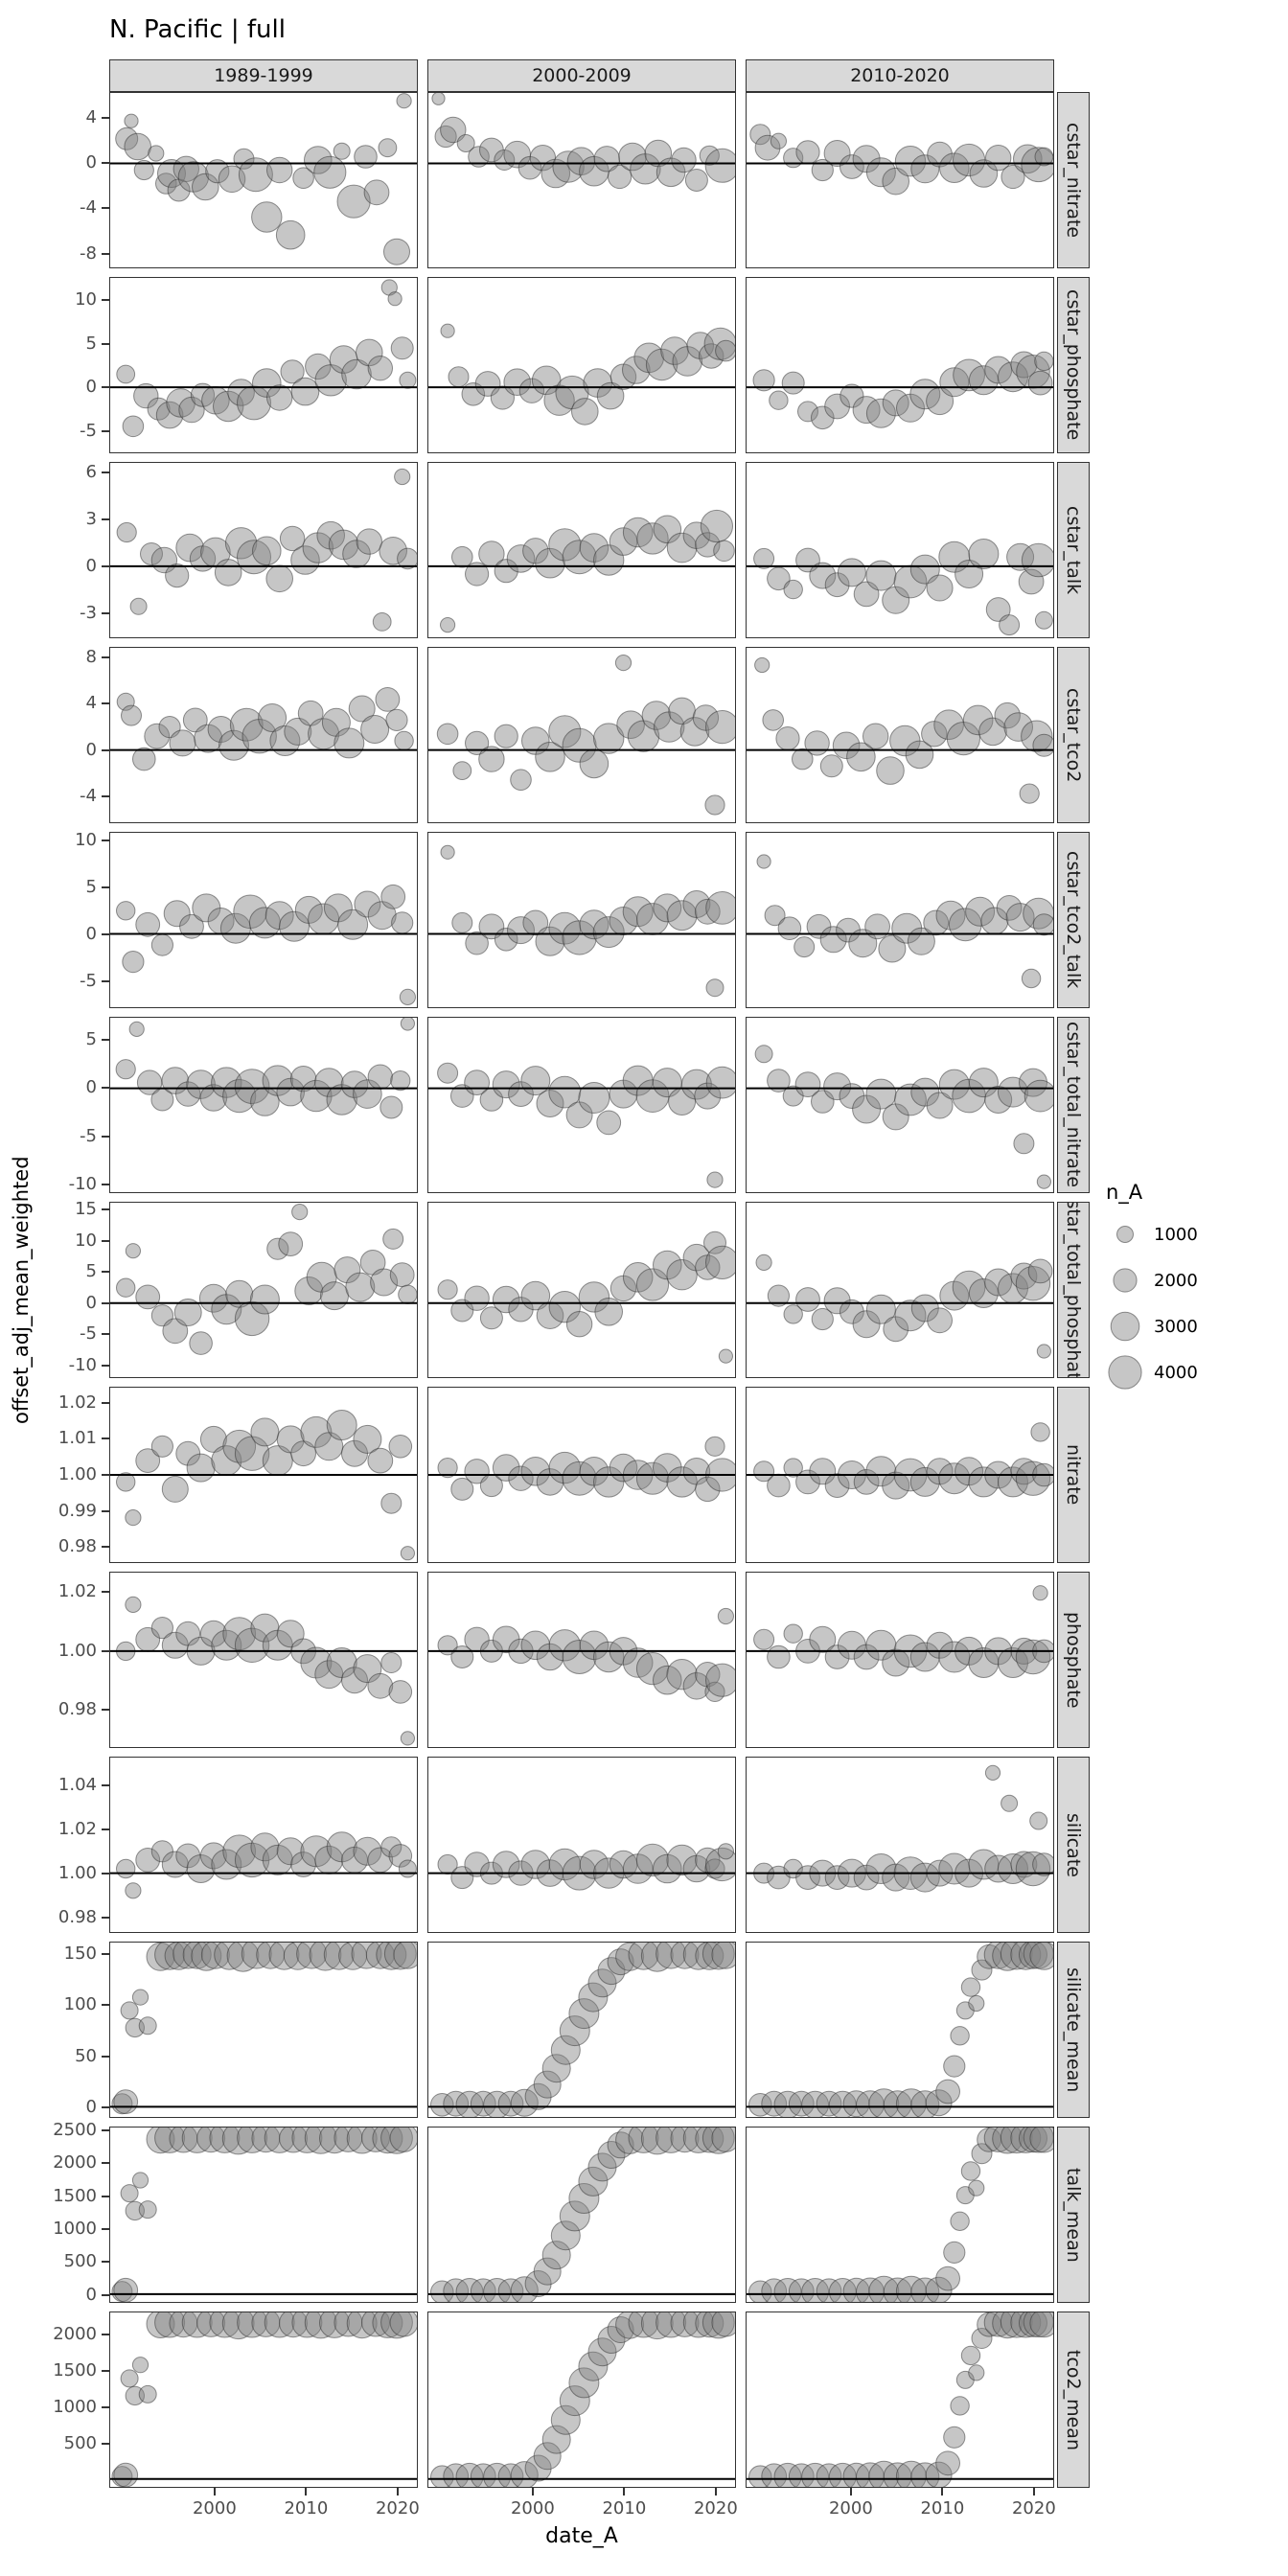  Describe the element at coordinates (88, 253) in the screenshot. I see `y-tick-label: -8` at that location.